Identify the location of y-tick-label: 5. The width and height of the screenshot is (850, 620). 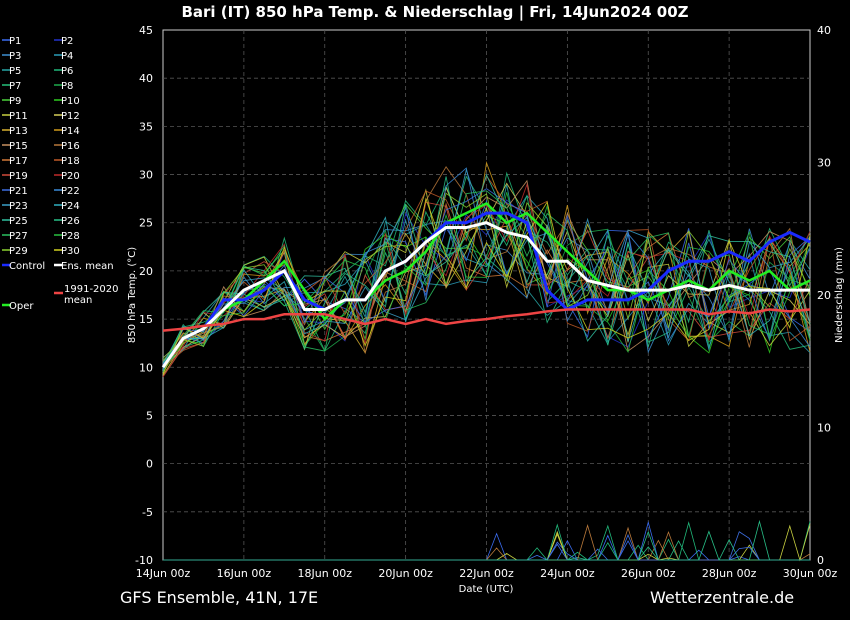
(149, 415).